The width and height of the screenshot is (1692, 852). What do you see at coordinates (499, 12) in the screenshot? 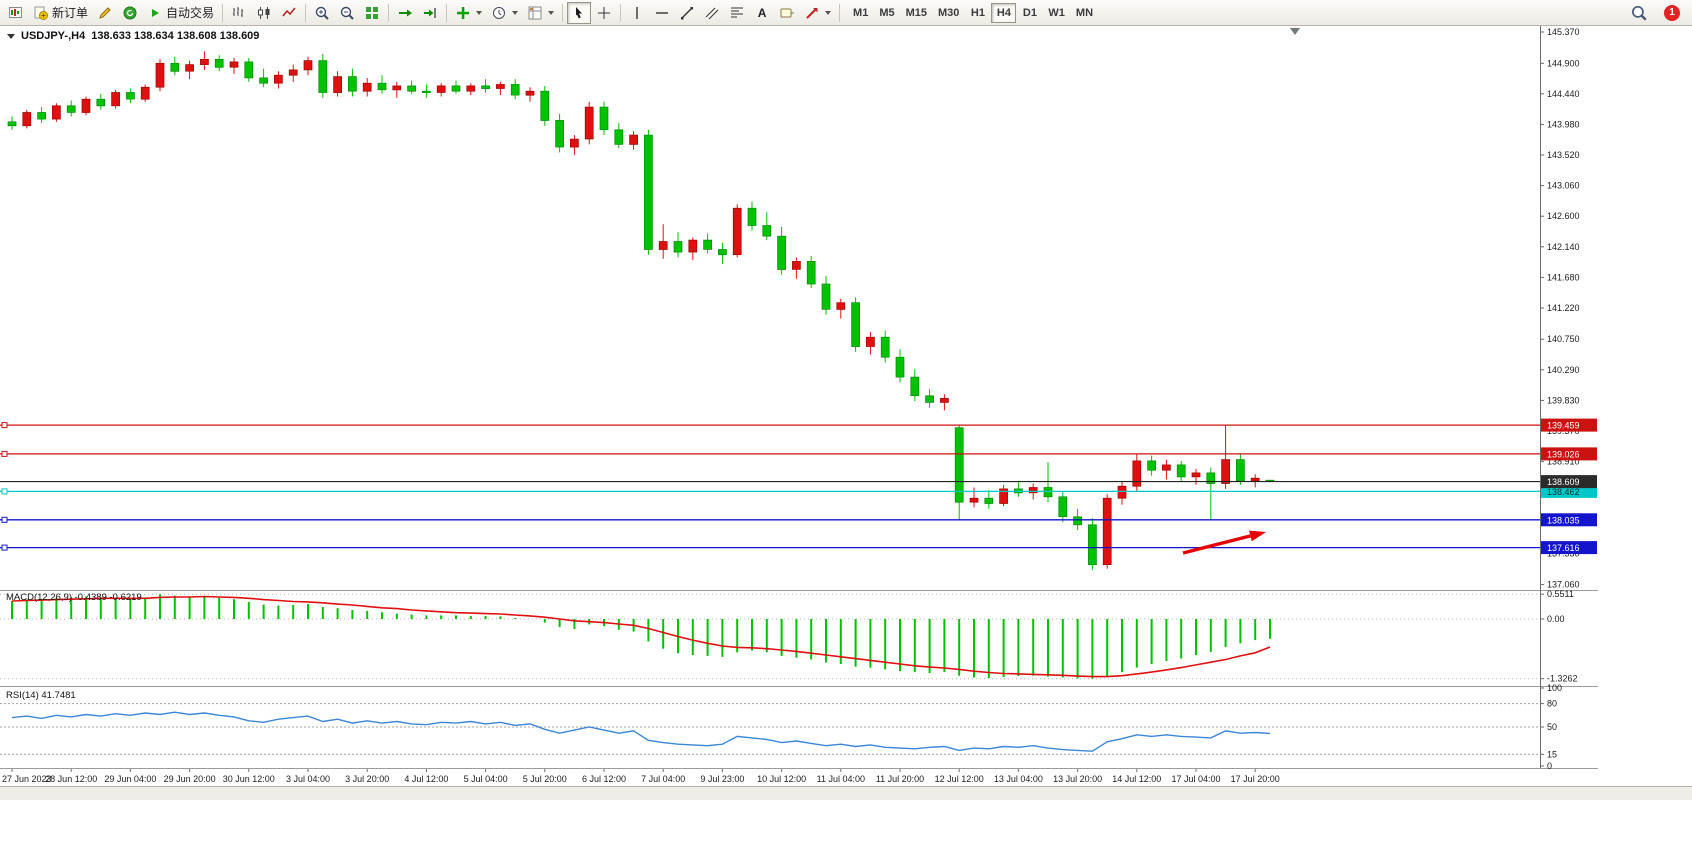
I see `clock-icon` at bounding box center [499, 12].